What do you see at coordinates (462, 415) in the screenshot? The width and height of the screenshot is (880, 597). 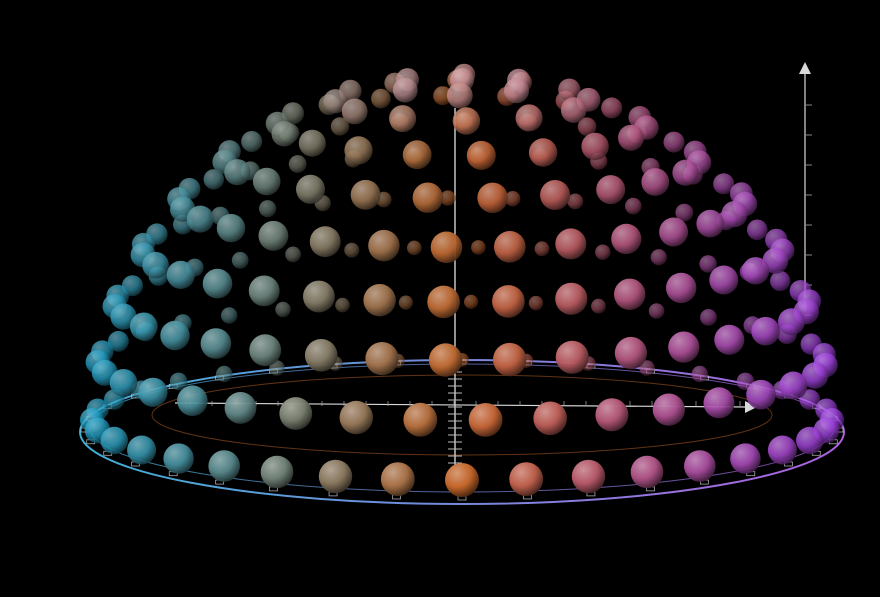 I see `base-ellipse` at bounding box center [462, 415].